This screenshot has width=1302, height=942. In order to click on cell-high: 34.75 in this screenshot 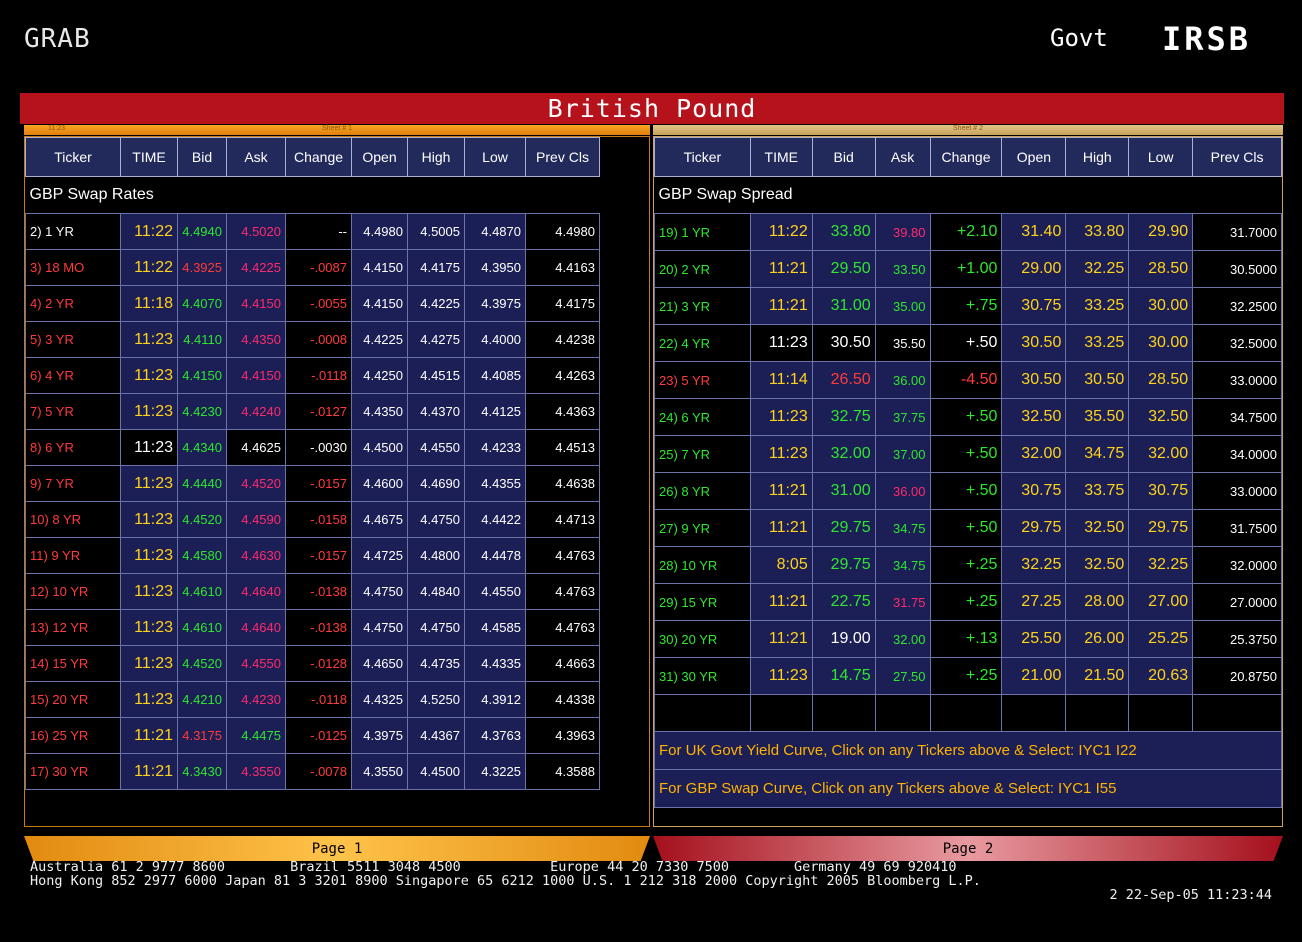, I will do `click(1097, 454)`.